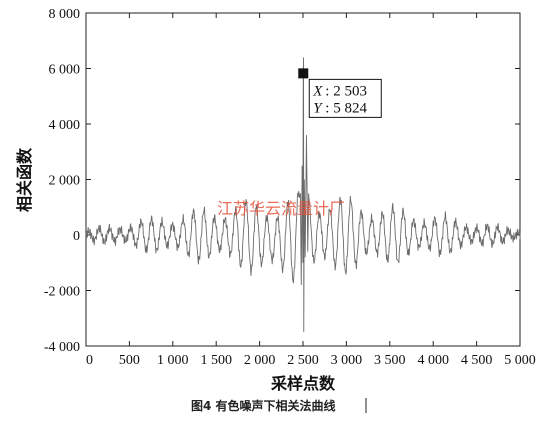 This screenshot has width=537, height=425. Describe the element at coordinates (65, 125) in the screenshot. I see `y-tick-label: 4 000` at that location.